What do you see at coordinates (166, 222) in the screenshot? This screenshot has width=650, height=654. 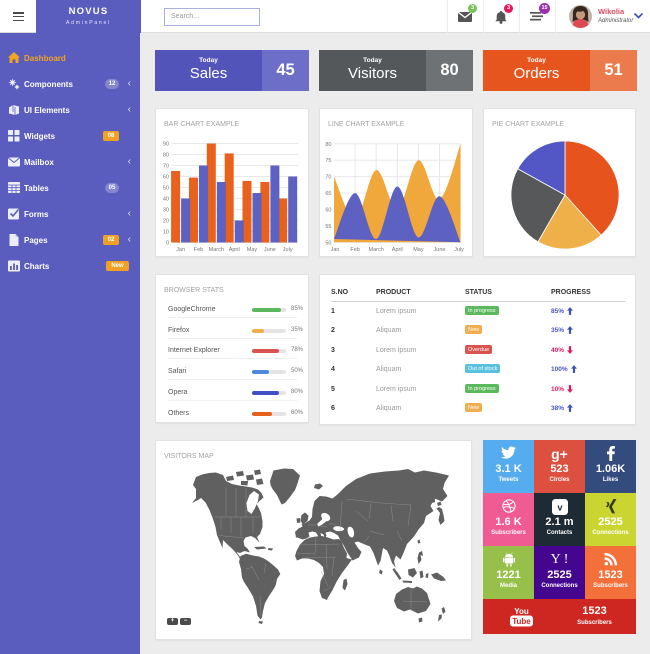 I see `svg-text: 20` at bounding box center [166, 222].